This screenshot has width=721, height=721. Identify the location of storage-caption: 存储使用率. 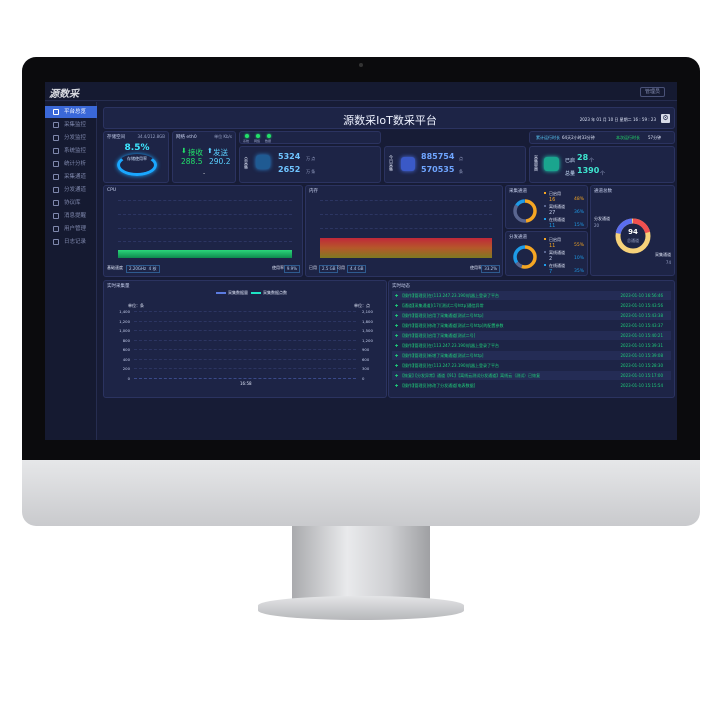
(137, 158).